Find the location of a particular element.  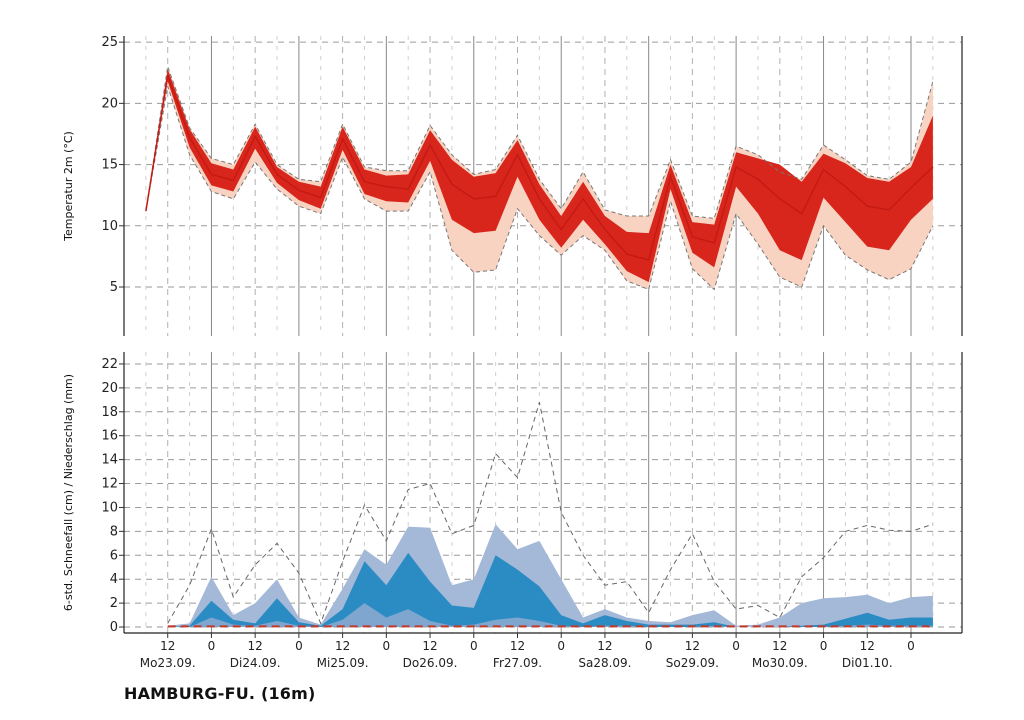

y-tick-label: 5 is located at coordinates (114, 287).